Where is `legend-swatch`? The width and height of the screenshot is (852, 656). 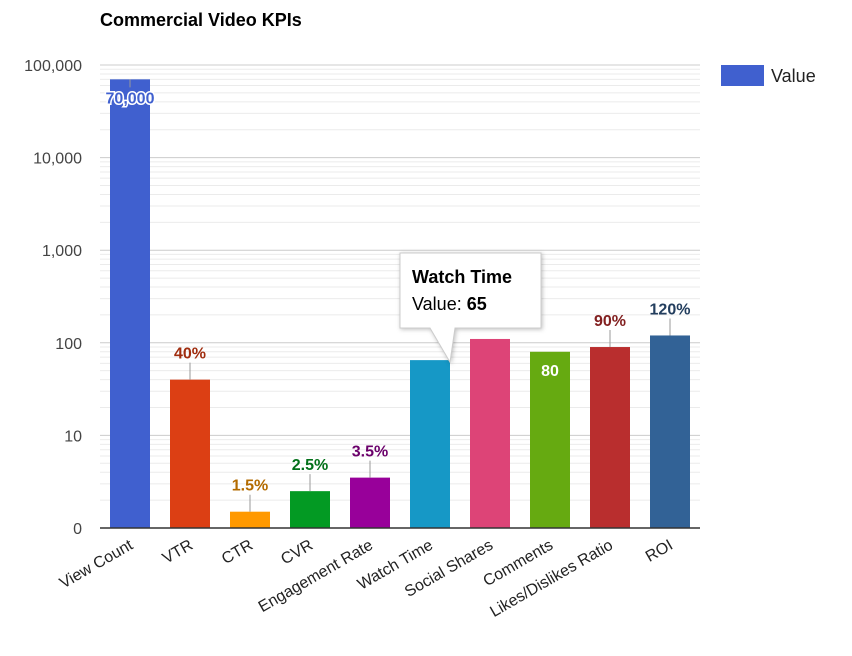 legend-swatch is located at coordinates (742, 75).